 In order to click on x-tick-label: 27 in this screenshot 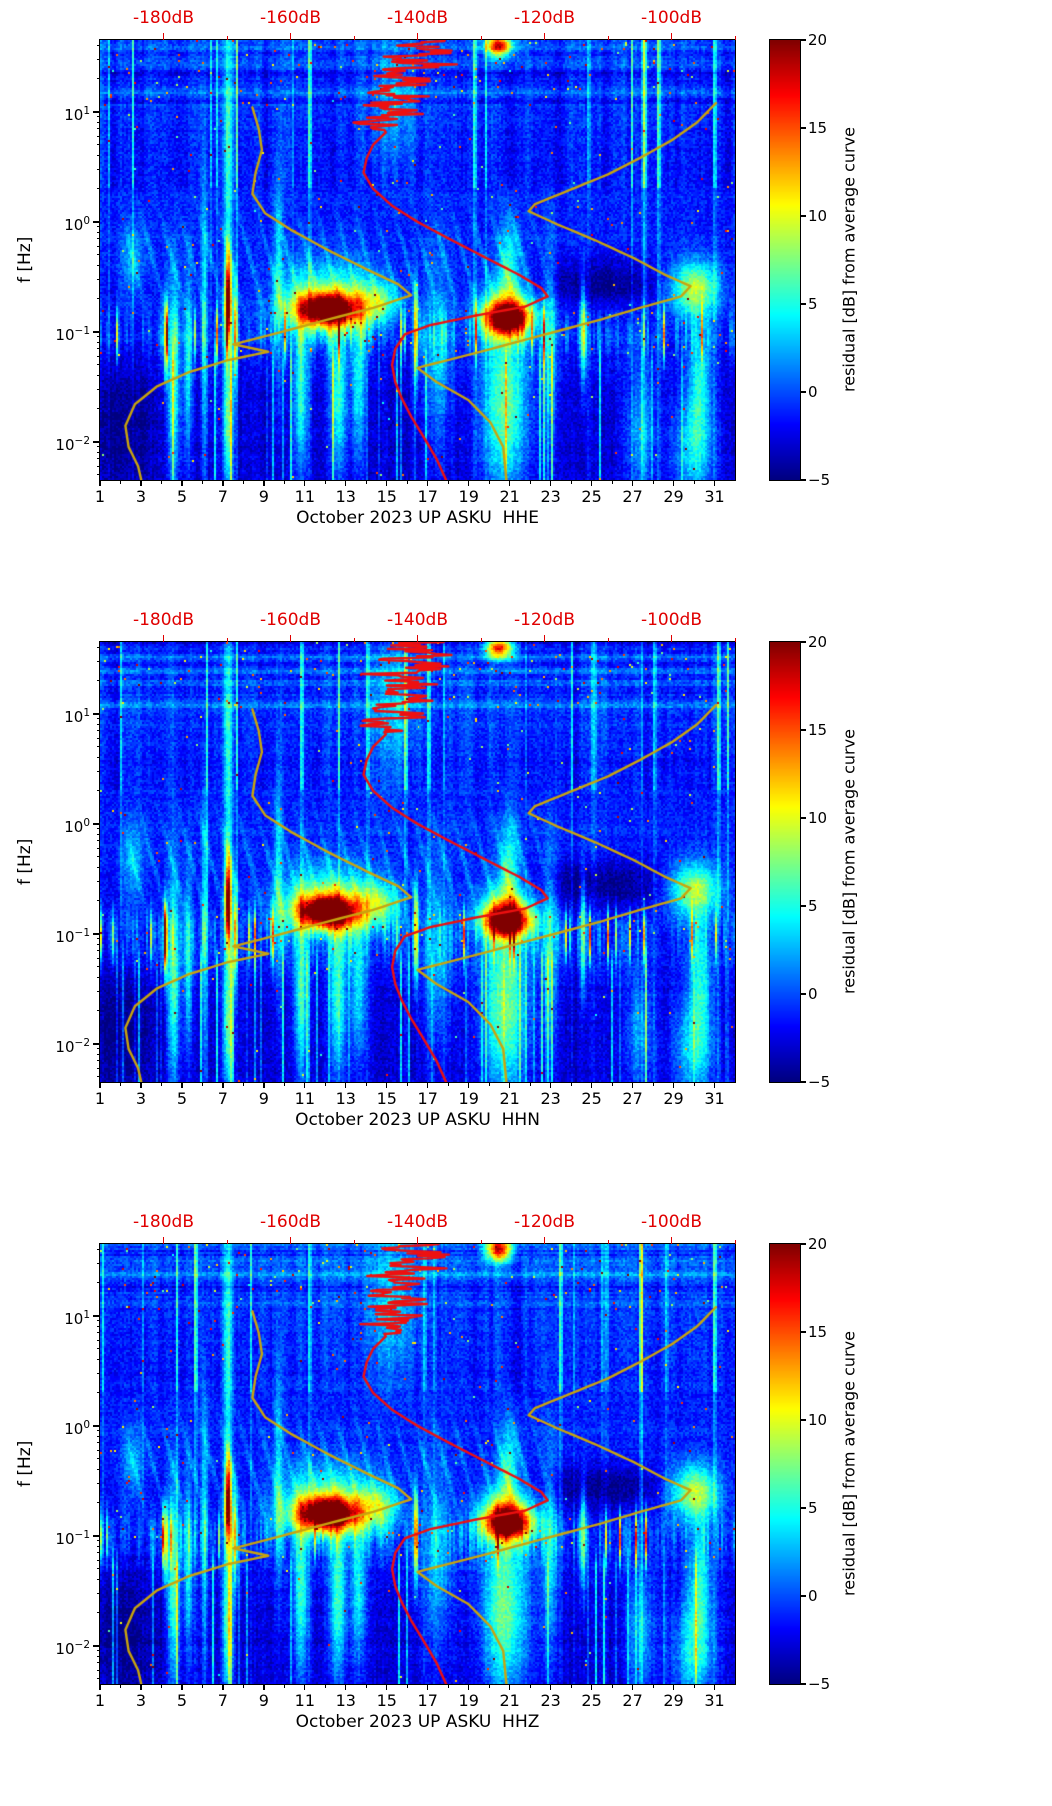, I will do `click(632, 496)`.